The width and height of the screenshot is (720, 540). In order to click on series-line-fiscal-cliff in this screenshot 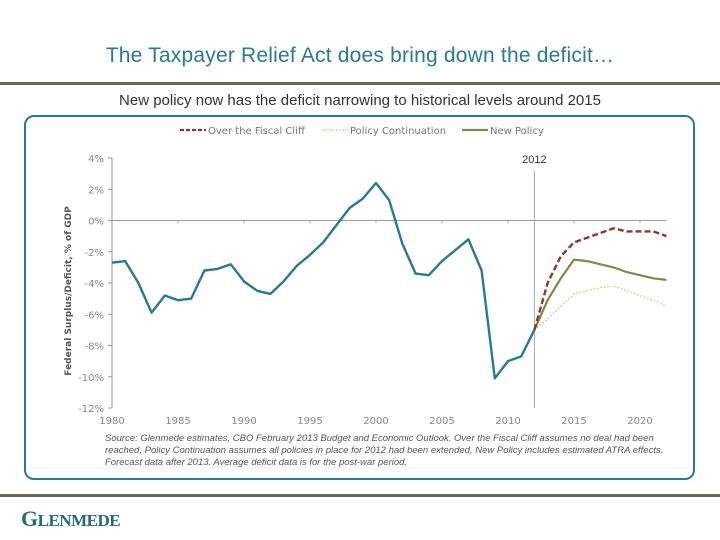, I will do `click(600, 279)`.